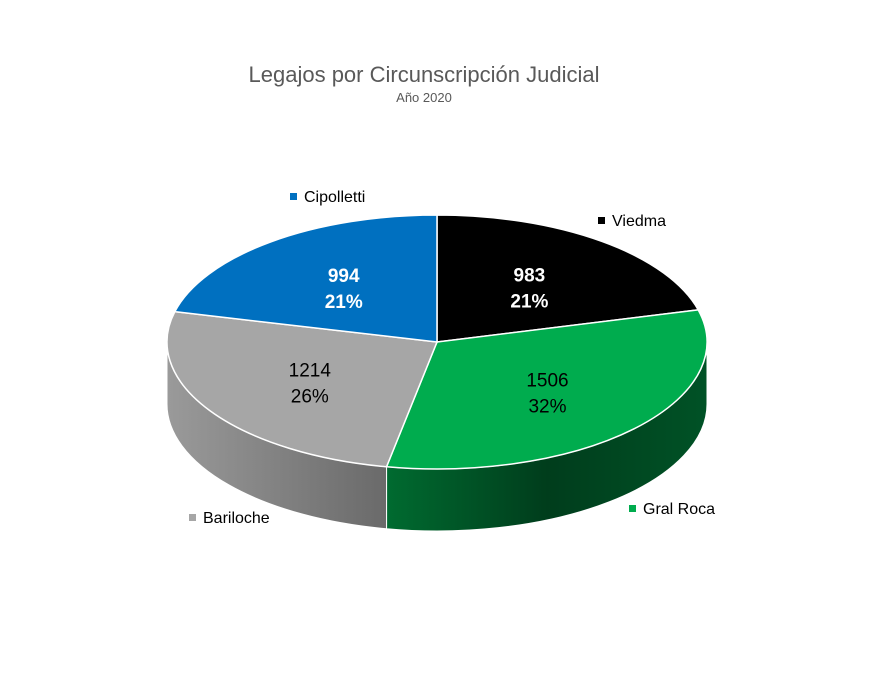  I want to click on data-label-value-cipolletti: 994, so click(344, 276).